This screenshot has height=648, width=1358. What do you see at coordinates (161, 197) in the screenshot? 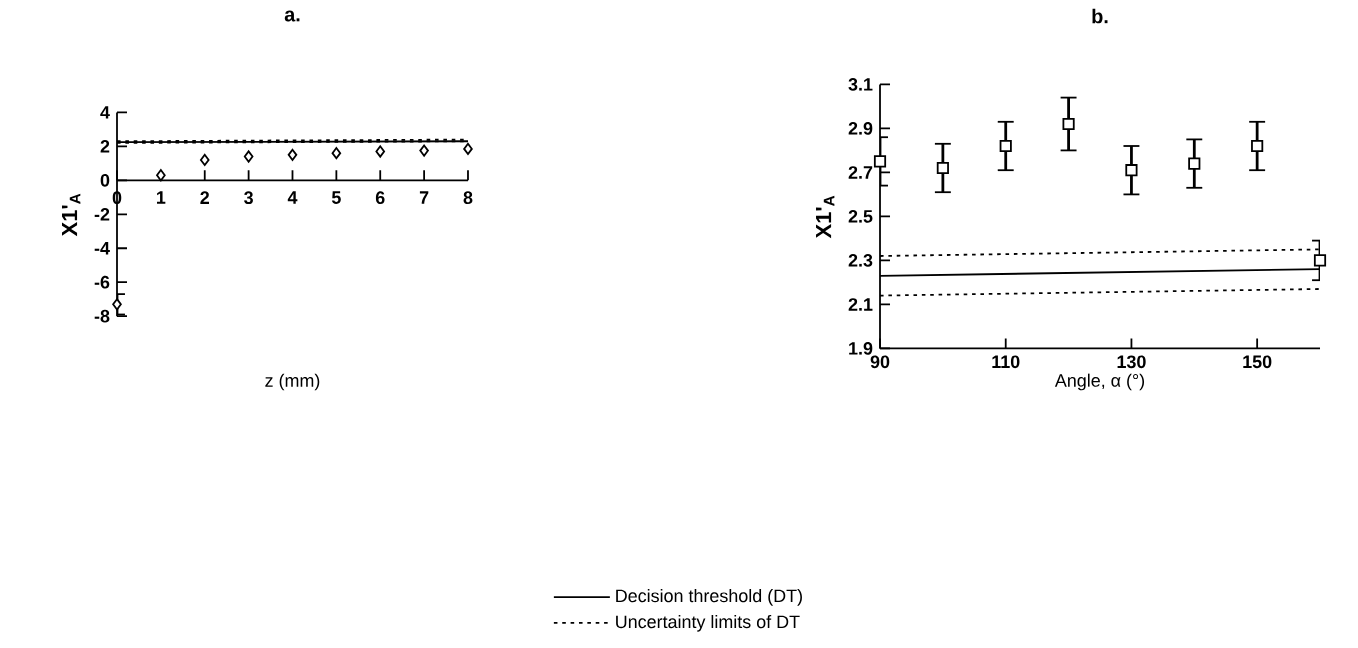
I see `x-tick-label: 1` at bounding box center [161, 197].